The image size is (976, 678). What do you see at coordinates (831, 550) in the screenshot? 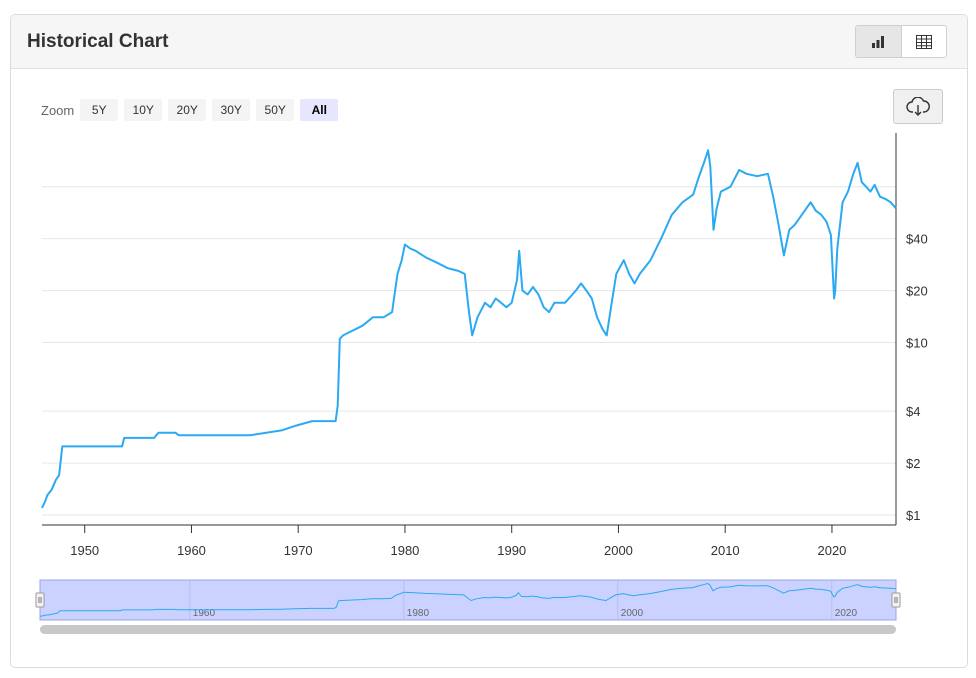
I see `x-tick-label: 2020` at bounding box center [831, 550].